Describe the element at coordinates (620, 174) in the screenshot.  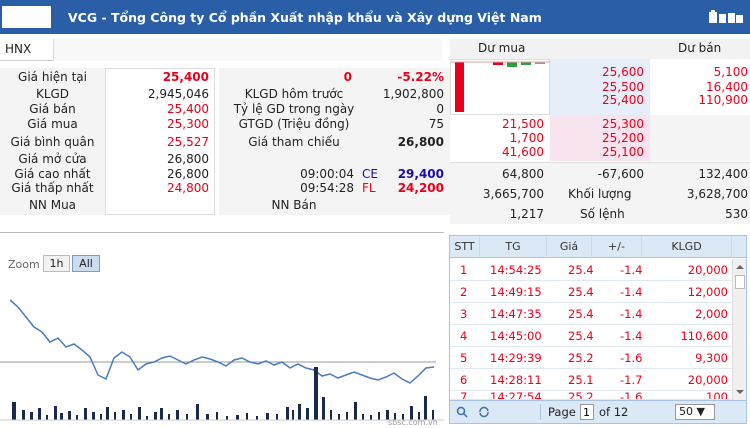
I see `total-diff: -67,600` at that location.